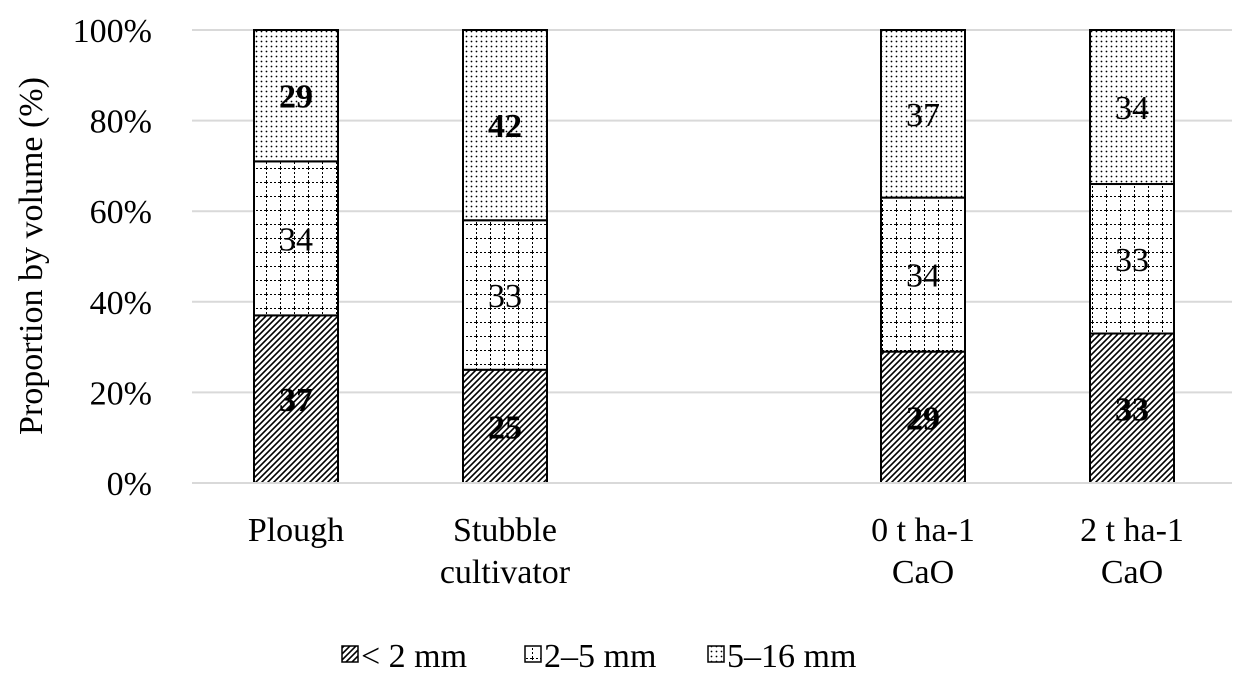 The image size is (1242, 680). I want to click on legend-label: < 2 mm, so click(414, 656).